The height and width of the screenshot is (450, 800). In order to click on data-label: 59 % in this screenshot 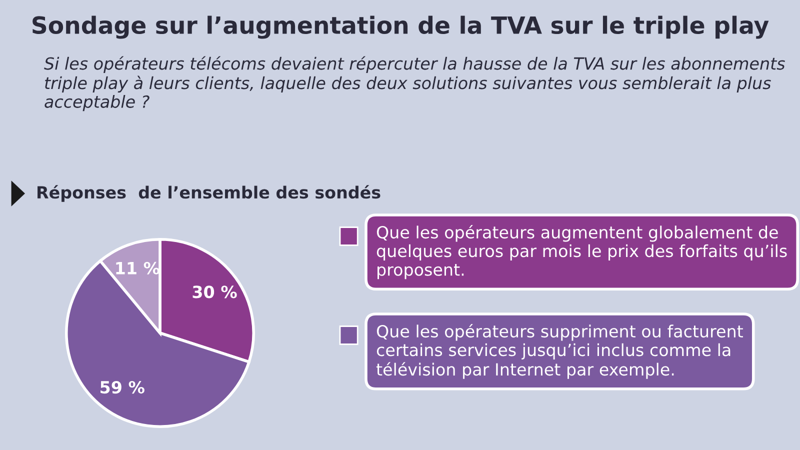, I will do `click(122, 387)`.